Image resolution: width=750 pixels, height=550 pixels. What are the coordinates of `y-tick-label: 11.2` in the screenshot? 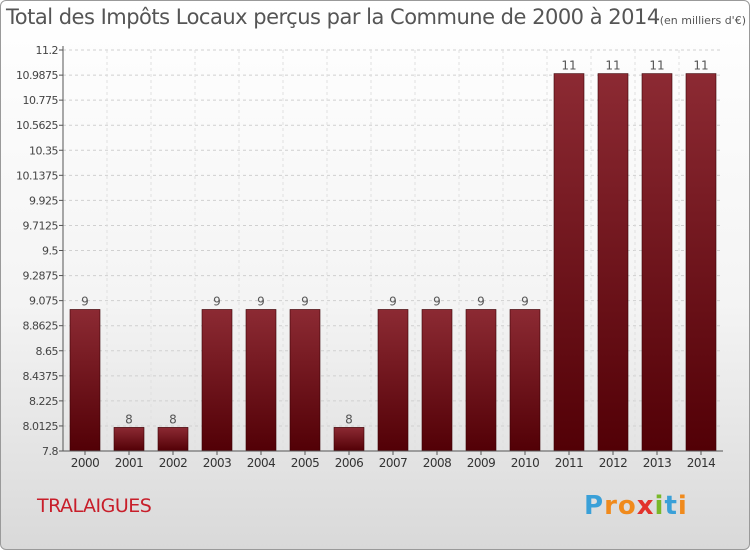 It's located at (47, 50).